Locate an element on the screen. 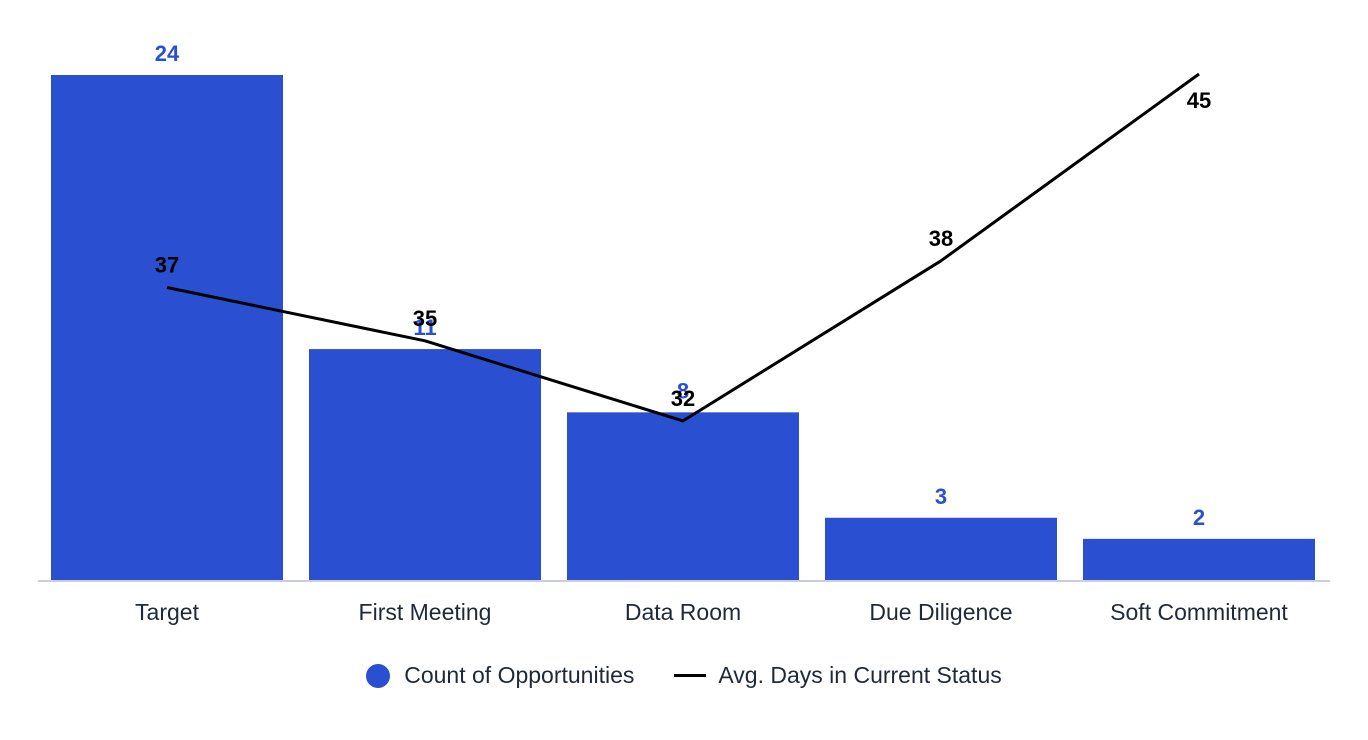 This screenshot has width=1368, height=740. legend-label-bars: Count of Opportunities is located at coordinates (519, 675).